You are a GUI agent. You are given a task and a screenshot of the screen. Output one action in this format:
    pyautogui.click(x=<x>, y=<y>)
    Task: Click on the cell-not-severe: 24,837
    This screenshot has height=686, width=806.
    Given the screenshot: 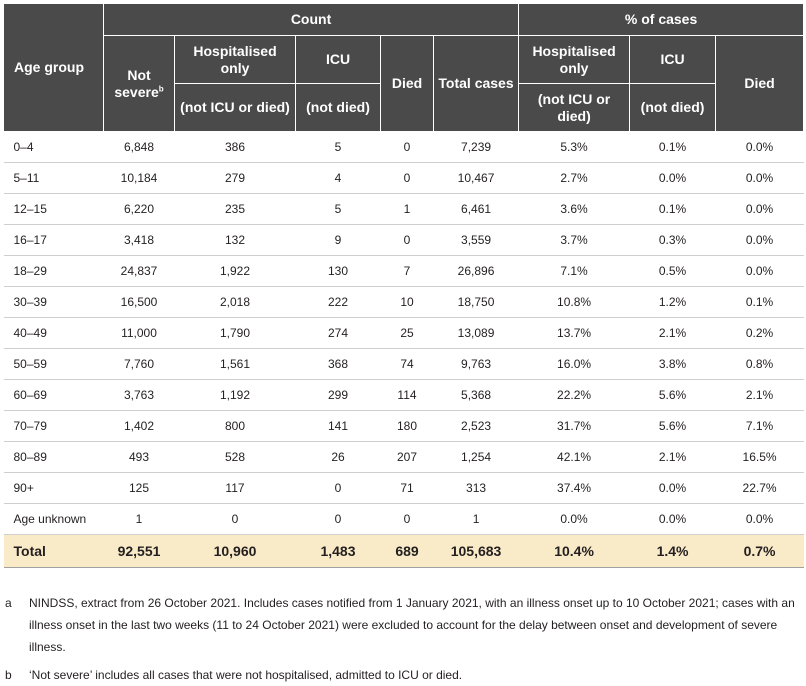 What is the action you would take?
    pyautogui.click(x=139, y=271)
    